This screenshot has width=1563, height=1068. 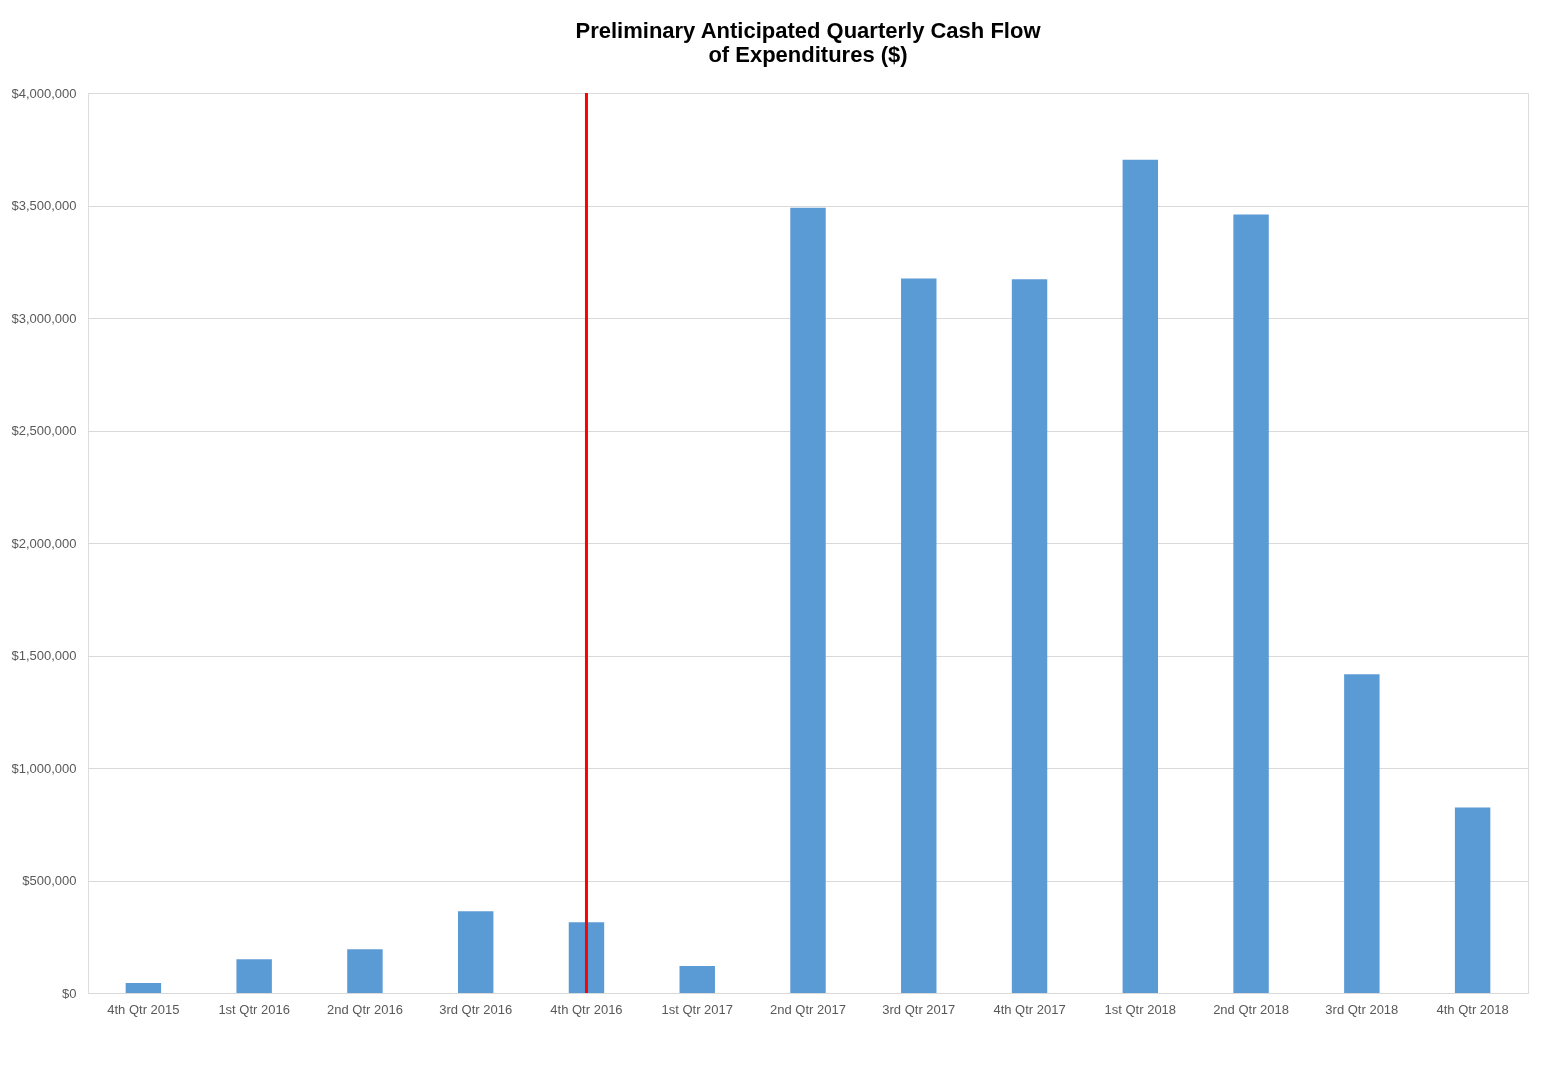 What do you see at coordinates (44, 430) in the screenshot?
I see `y-tick-label: $2,500,000` at bounding box center [44, 430].